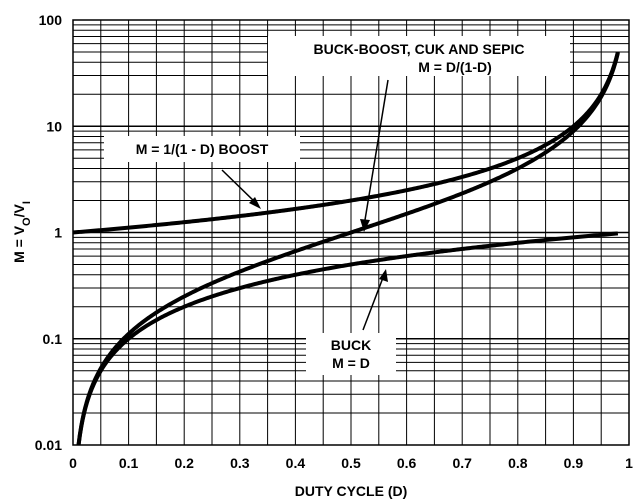 The height and width of the screenshot is (504, 639). I want to click on x-tick-label: 0, so click(73, 463).